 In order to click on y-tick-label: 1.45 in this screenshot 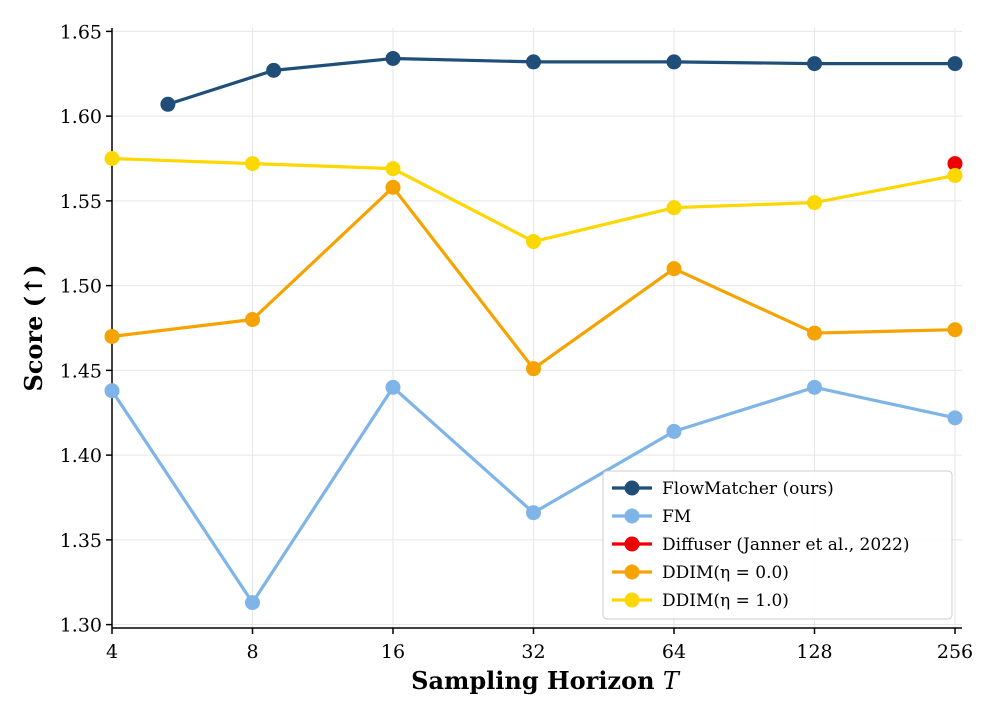, I will do `click(81, 371)`.